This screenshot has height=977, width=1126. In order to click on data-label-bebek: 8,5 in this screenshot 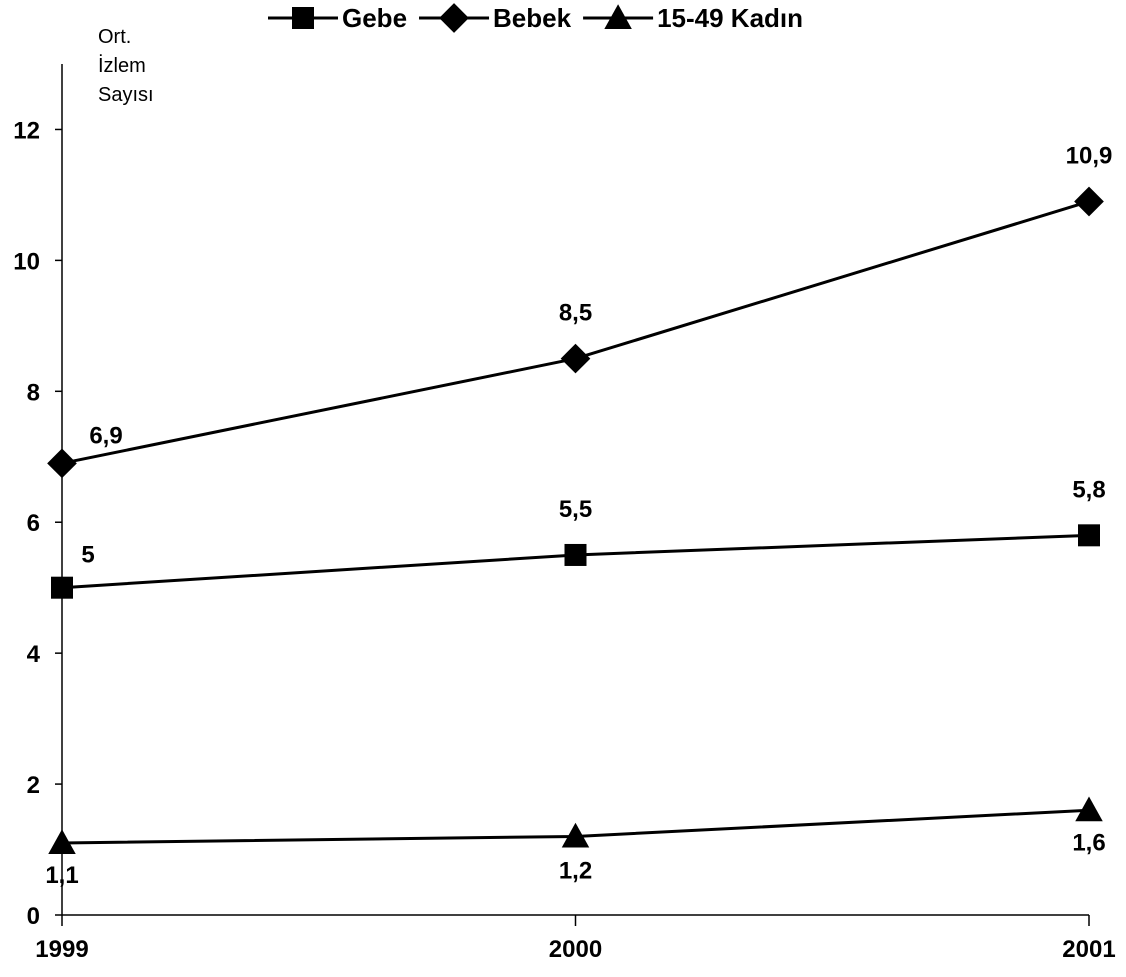, I will do `click(575, 313)`.